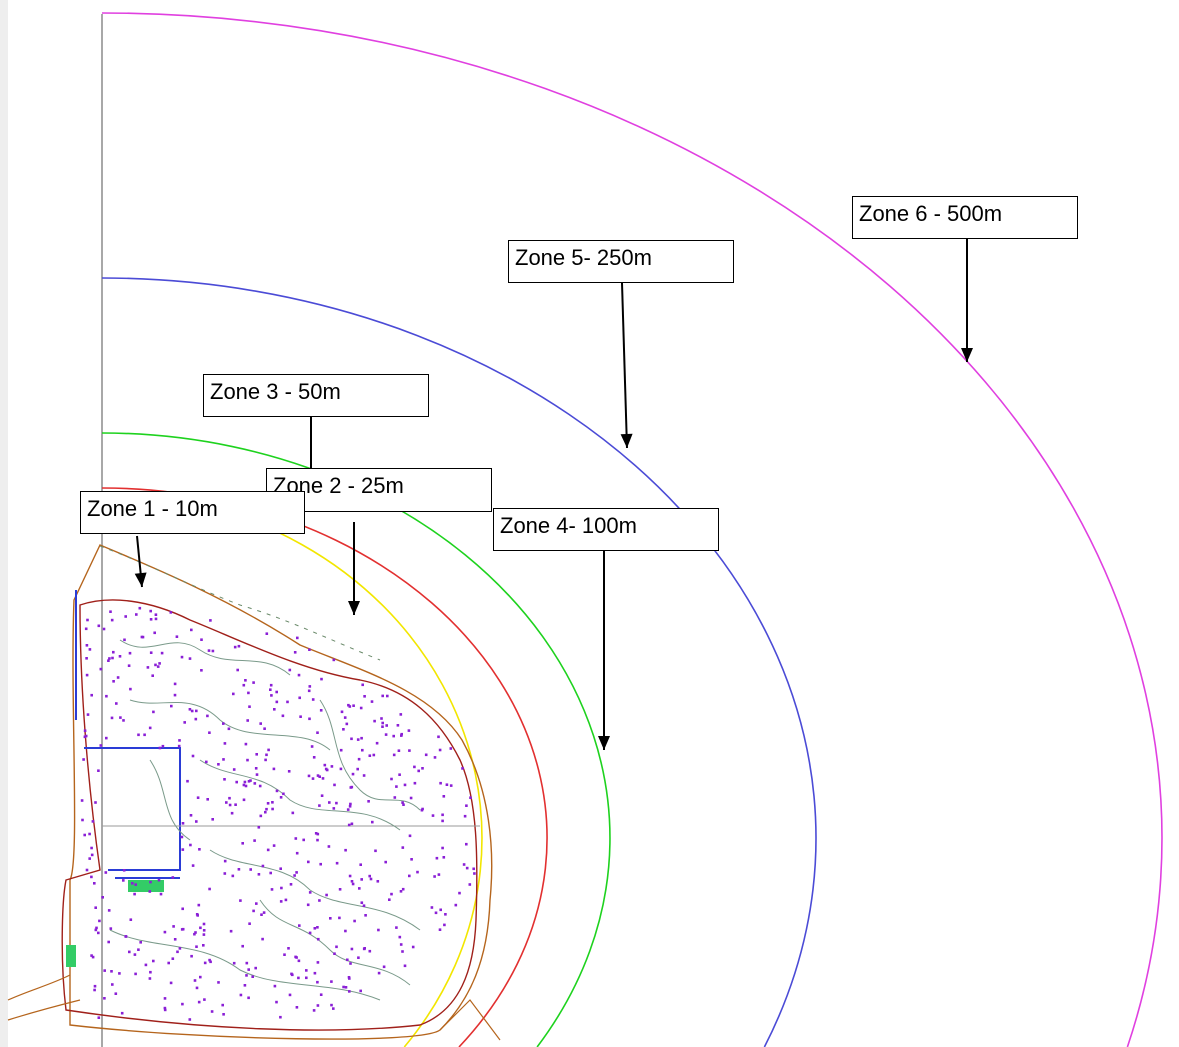  Describe the element at coordinates (626, 440) in the screenshot. I see `zone-5-arrow-head` at that location.